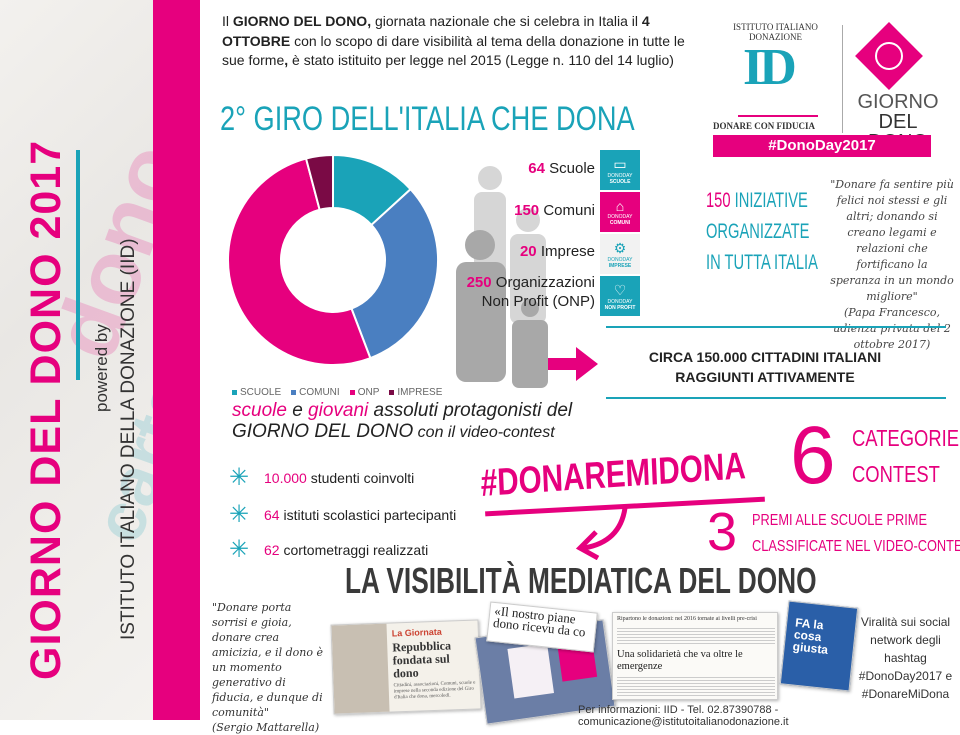 The height and width of the screenshot is (735, 960). Describe the element at coordinates (573, 364) in the screenshot. I see `arrow-right-icon` at that location.